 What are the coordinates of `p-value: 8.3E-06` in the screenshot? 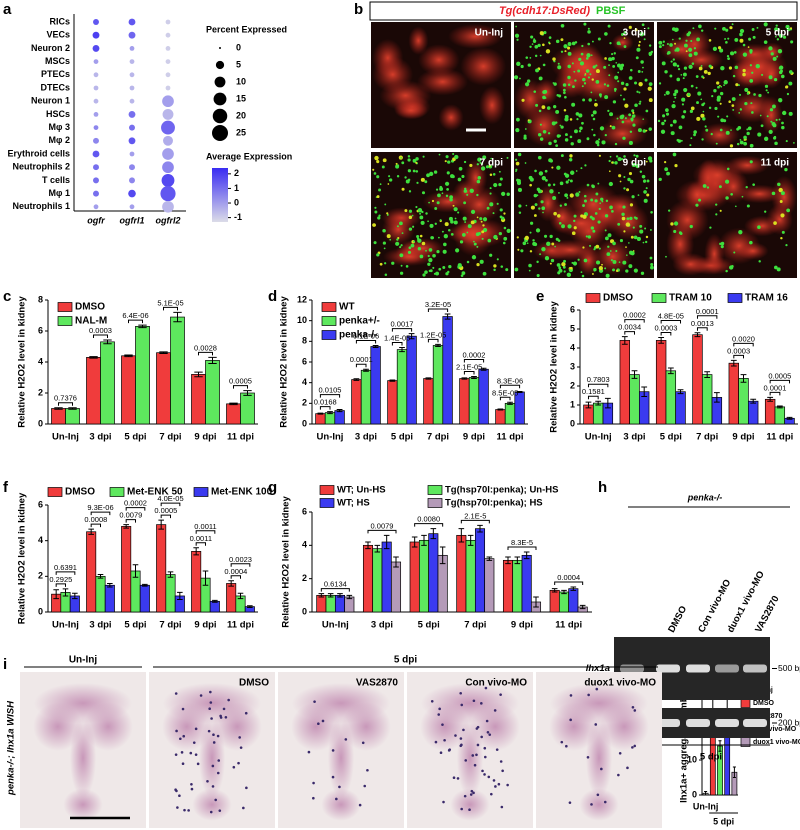 It's located at (510, 380).